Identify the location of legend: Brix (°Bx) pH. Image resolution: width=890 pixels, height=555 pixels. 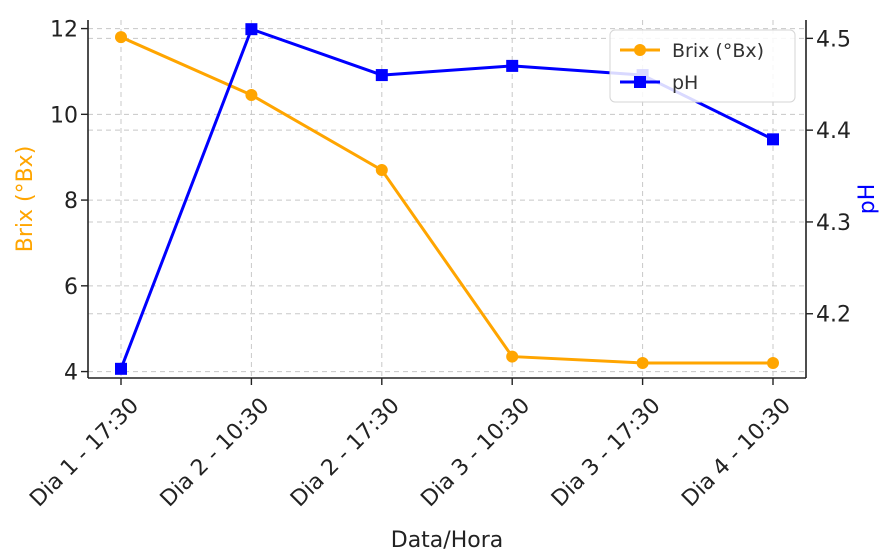
(702, 66).